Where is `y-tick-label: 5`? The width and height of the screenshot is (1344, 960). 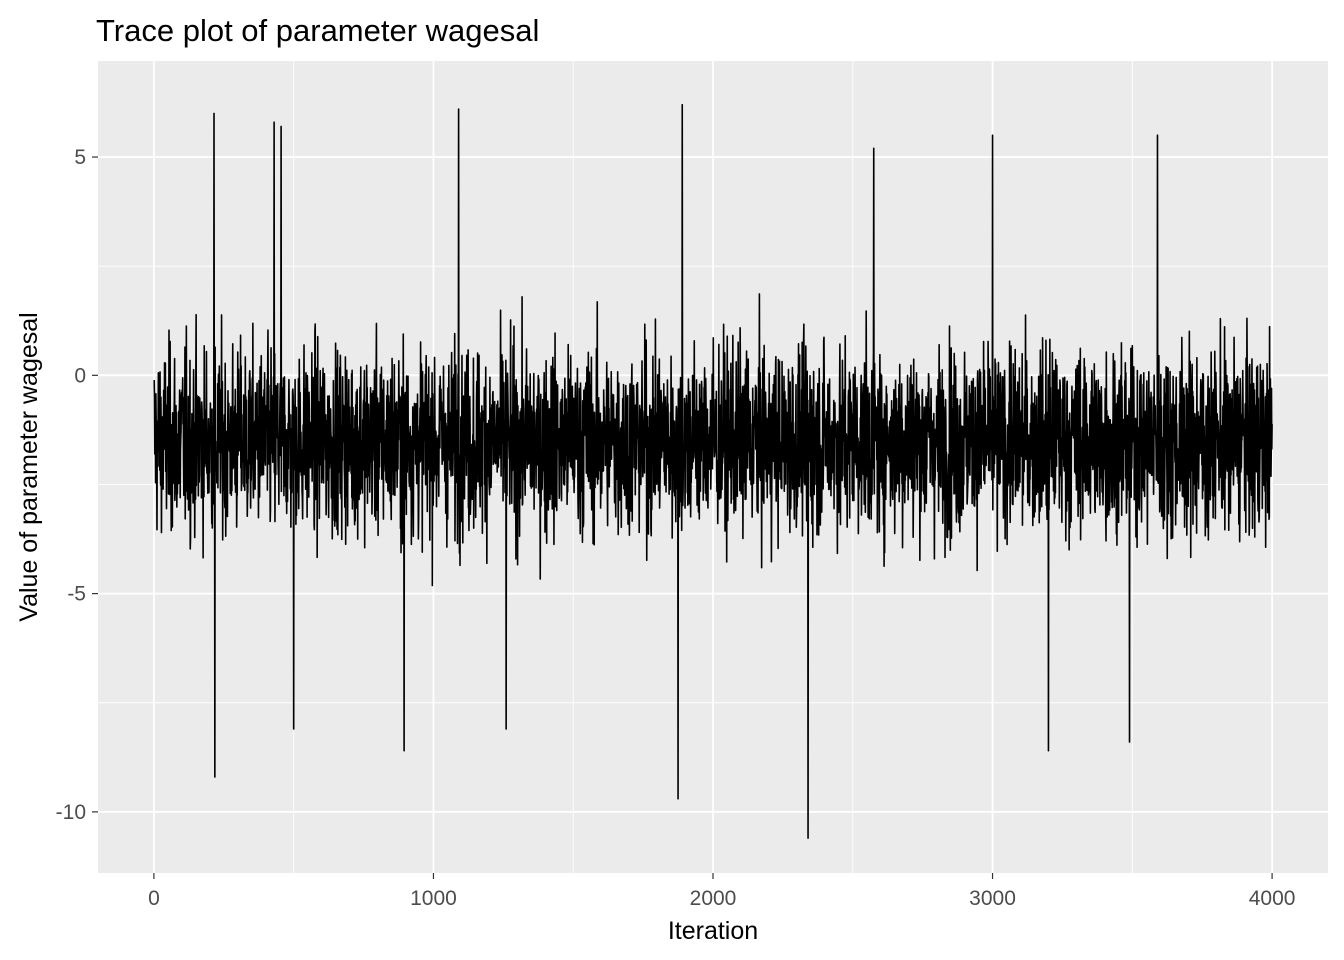
y-tick-label: 5 is located at coordinates (80, 157).